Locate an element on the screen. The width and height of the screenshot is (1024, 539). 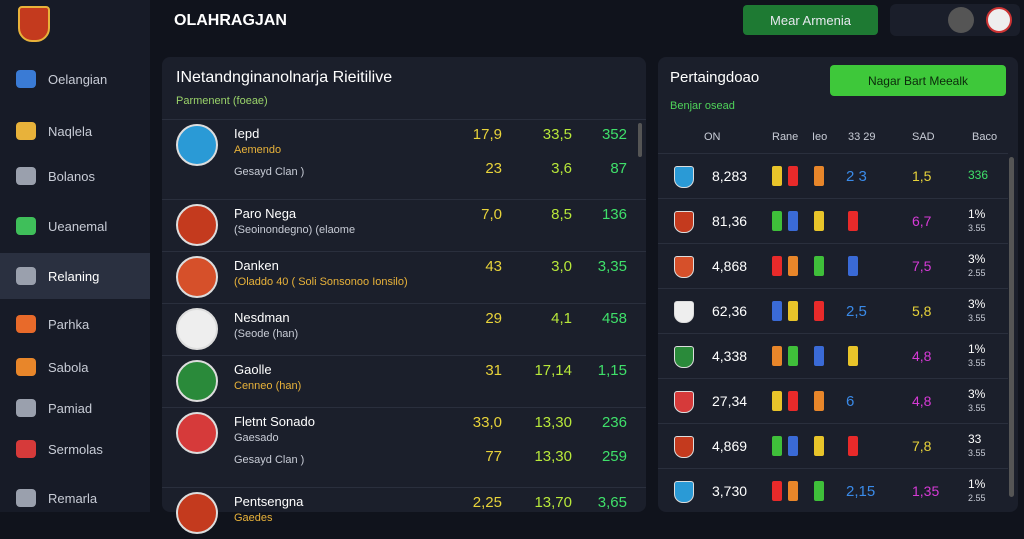
top-button: Mear Armenia is located at coordinates (810, 20).